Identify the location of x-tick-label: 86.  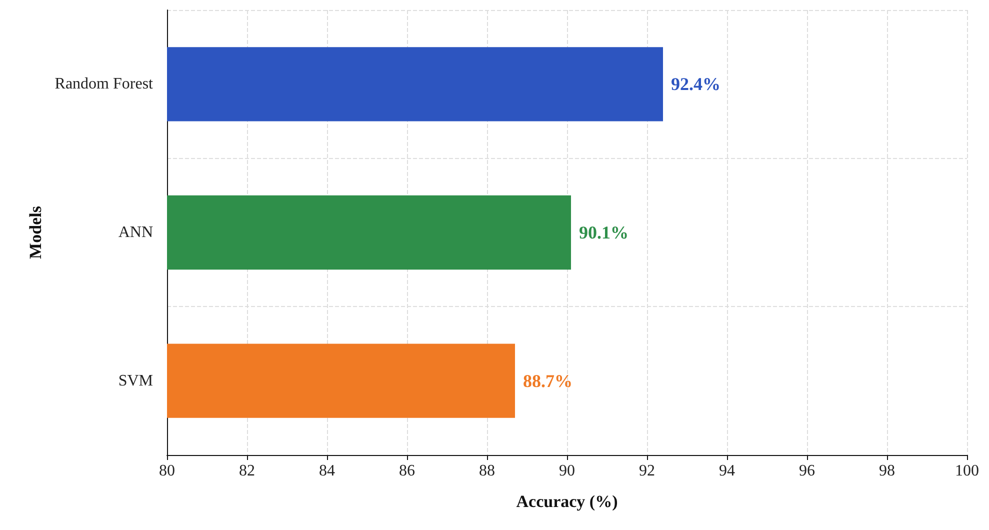
(407, 471).